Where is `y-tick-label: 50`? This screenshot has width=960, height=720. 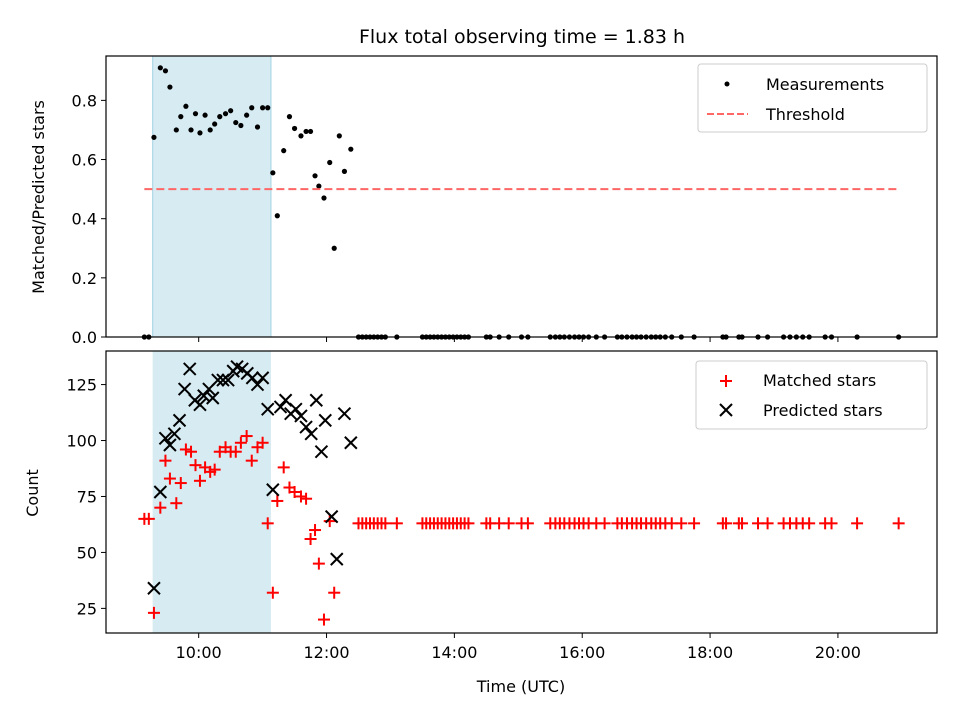
y-tick-label: 50 is located at coordinates (87, 552).